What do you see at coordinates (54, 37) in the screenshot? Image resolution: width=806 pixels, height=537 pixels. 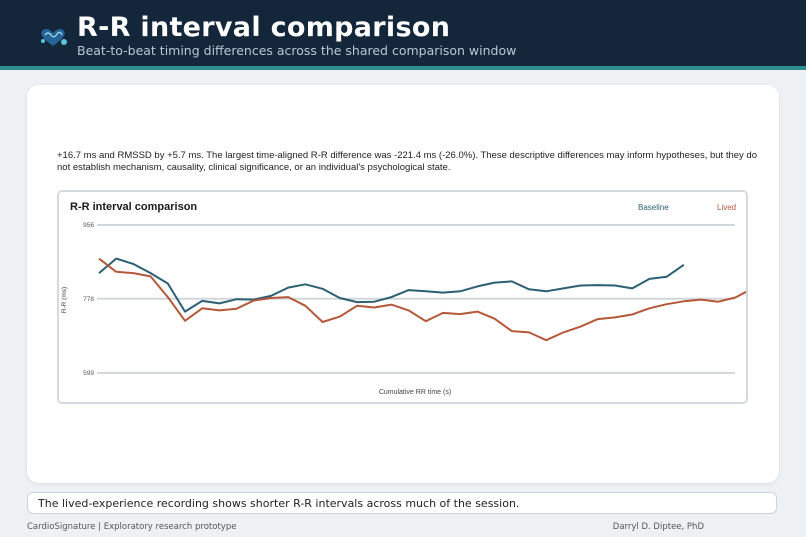 I see `heart-brain-icon` at bounding box center [54, 37].